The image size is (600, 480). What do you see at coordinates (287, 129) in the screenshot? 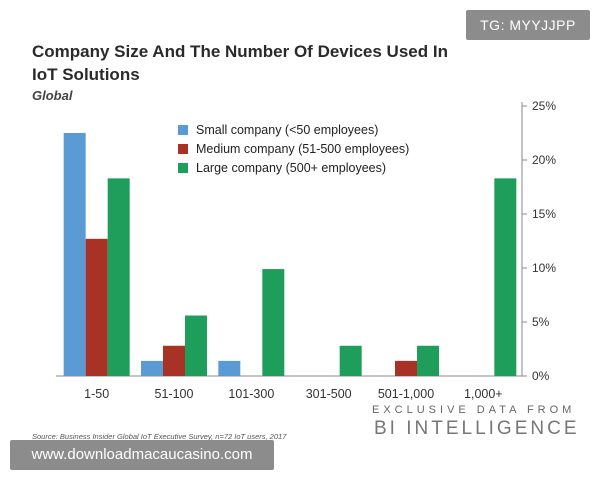
I see `legend-label-small: Small company (<50 employees)` at bounding box center [287, 129].